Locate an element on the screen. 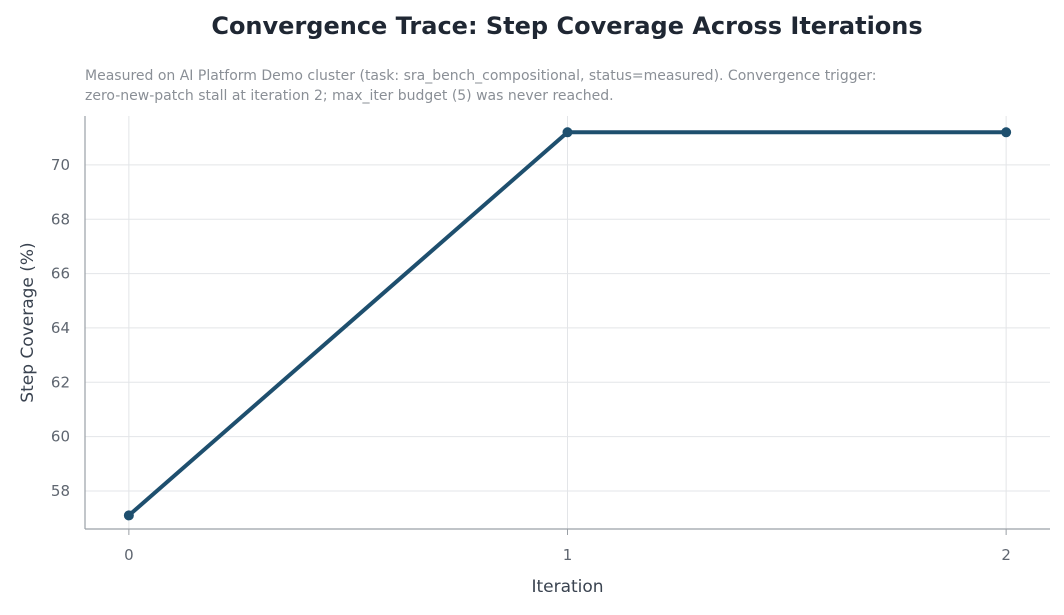  y-tick-label: 62 is located at coordinates (60, 382).